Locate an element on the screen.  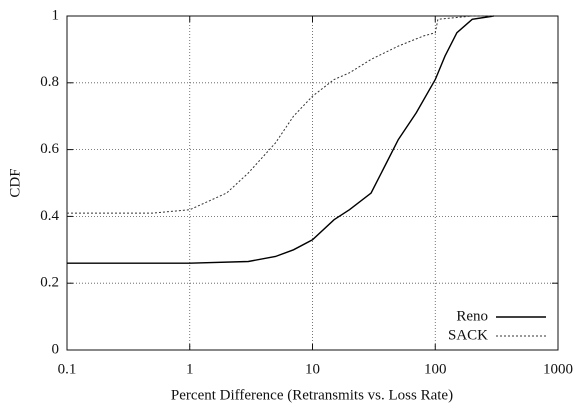
x-tick-label: 10 is located at coordinates (312, 369).